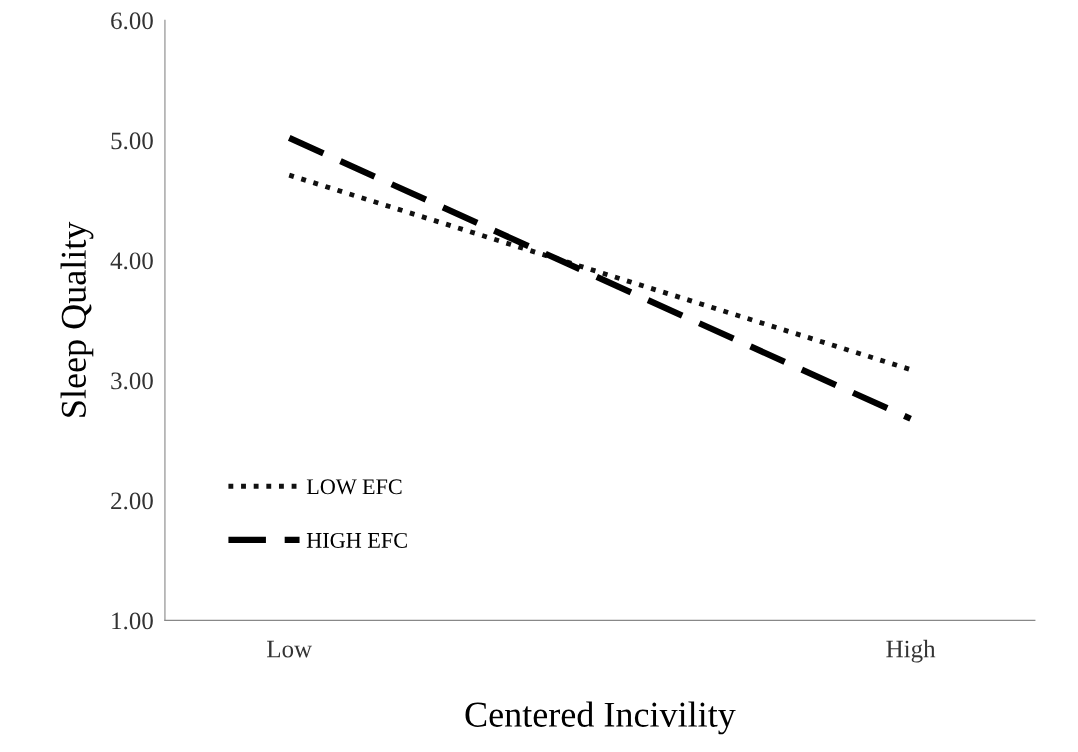  I want to click on y-tick-label: 1.00, so click(132, 621).